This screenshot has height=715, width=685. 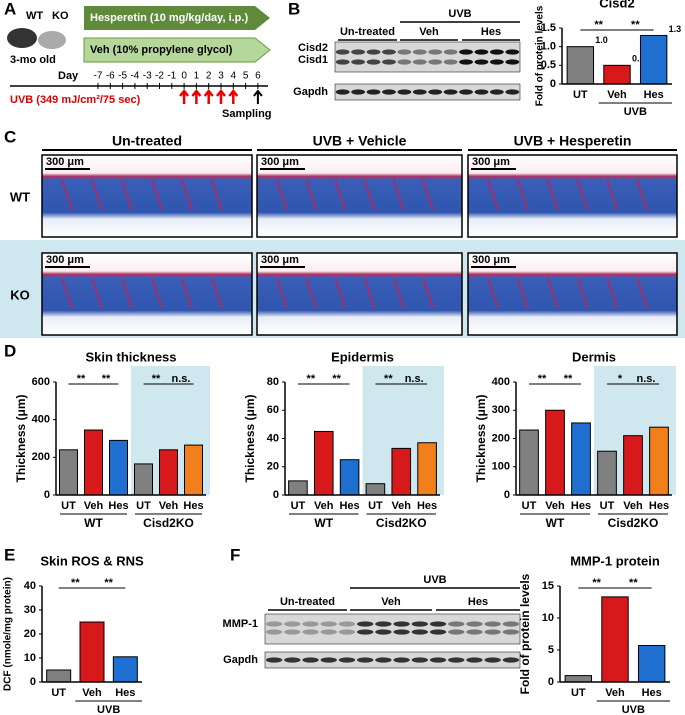 What do you see at coordinates (221, 96) in the screenshot?
I see `uvb-arrow` at bounding box center [221, 96].